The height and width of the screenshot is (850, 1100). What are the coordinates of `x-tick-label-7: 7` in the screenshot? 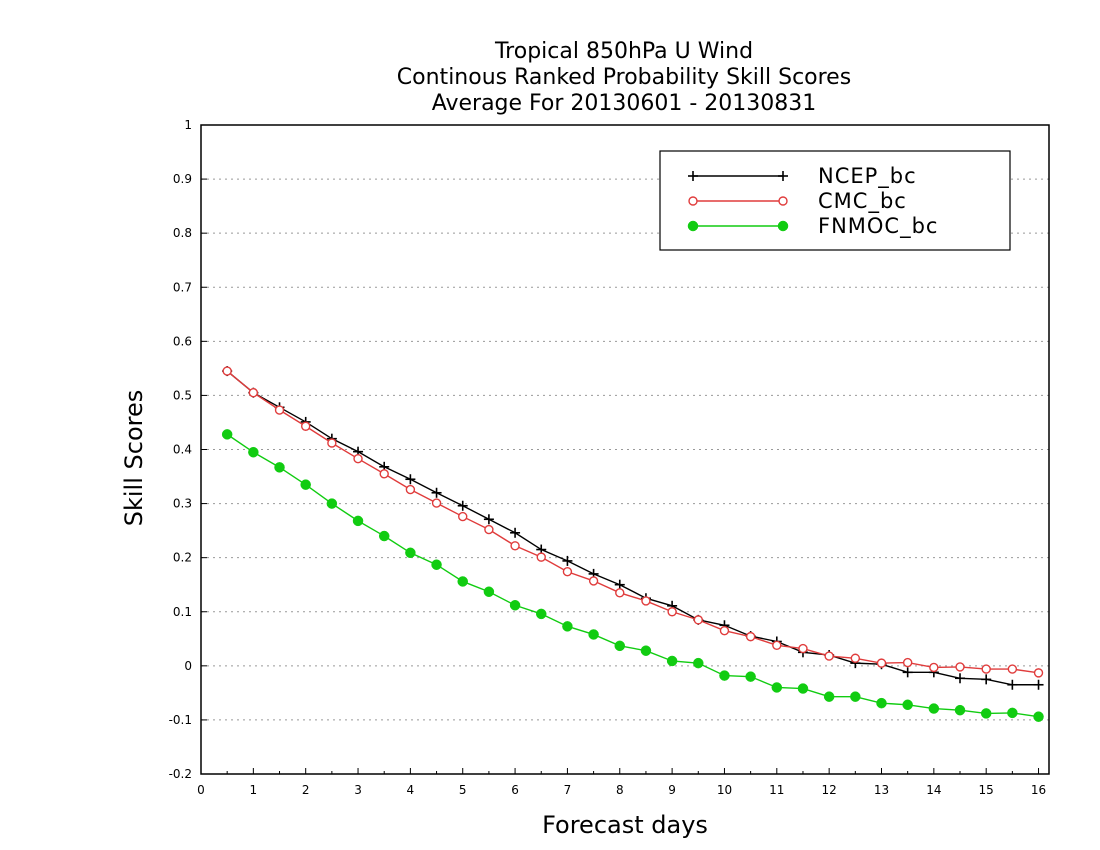 It's located at (568, 790).